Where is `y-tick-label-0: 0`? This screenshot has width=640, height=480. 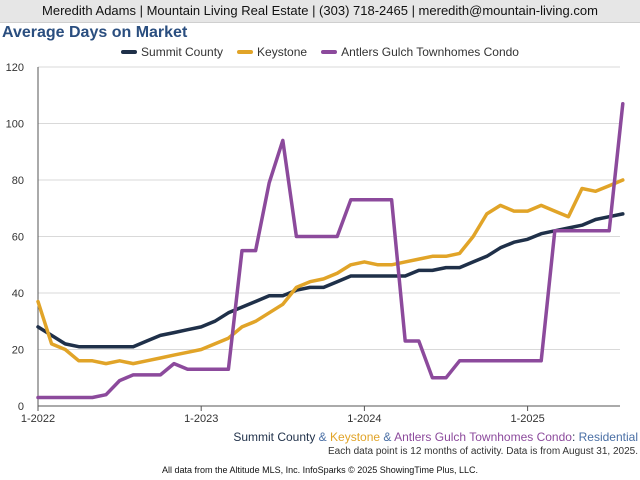 y-tick-label-0: 0 is located at coordinates (21, 407).